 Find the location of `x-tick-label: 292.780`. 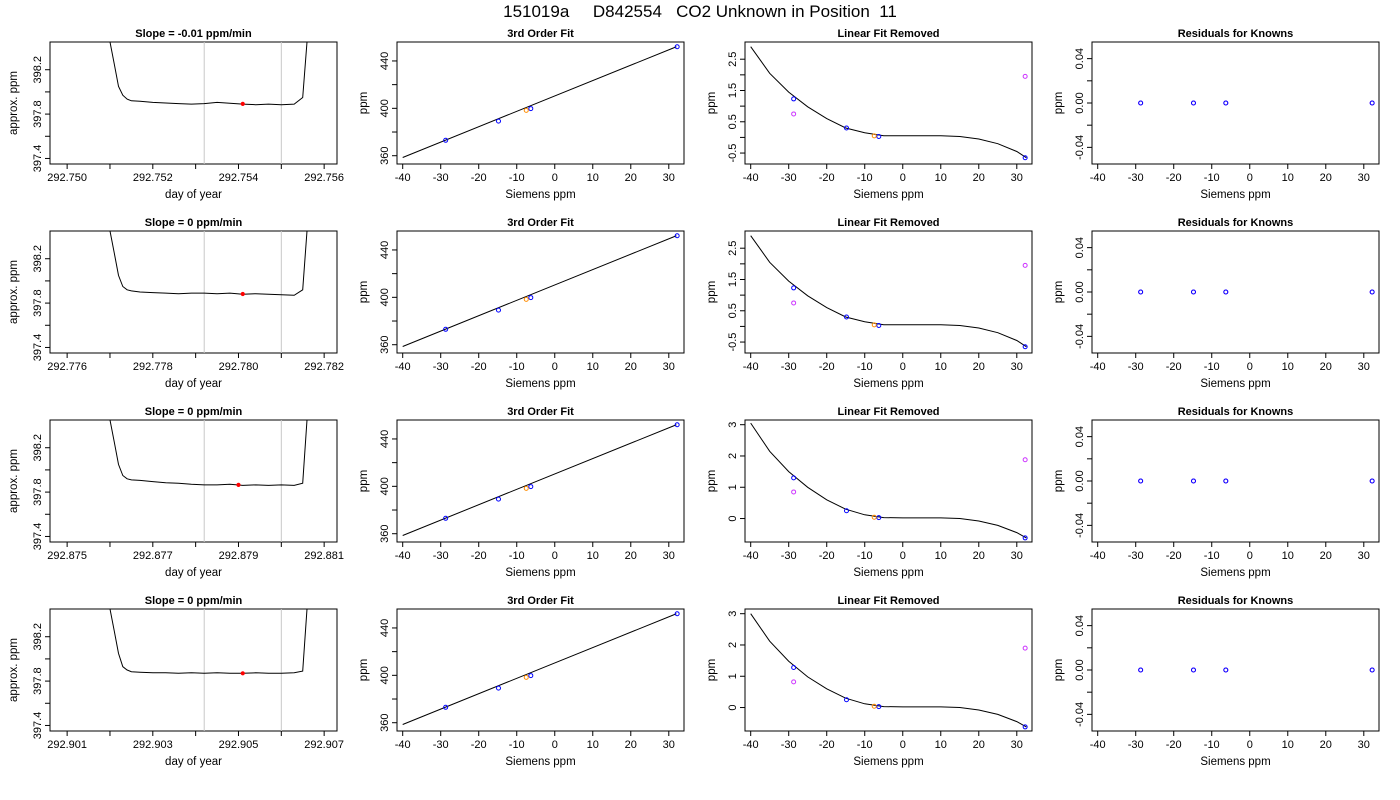

x-tick-label: 292.780 is located at coordinates (239, 367).